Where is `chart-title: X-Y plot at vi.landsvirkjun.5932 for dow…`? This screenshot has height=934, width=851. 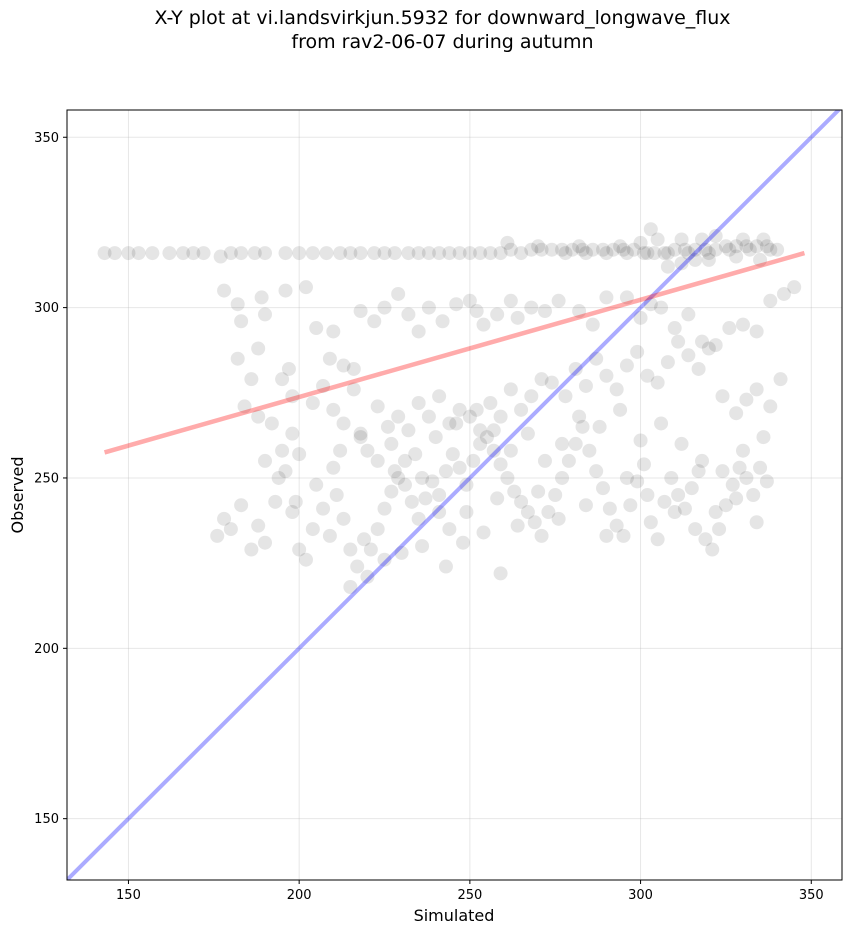 chart-title: X-Y plot at vi.landsvirkjun.5932 for dow… is located at coordinates (425, 30).